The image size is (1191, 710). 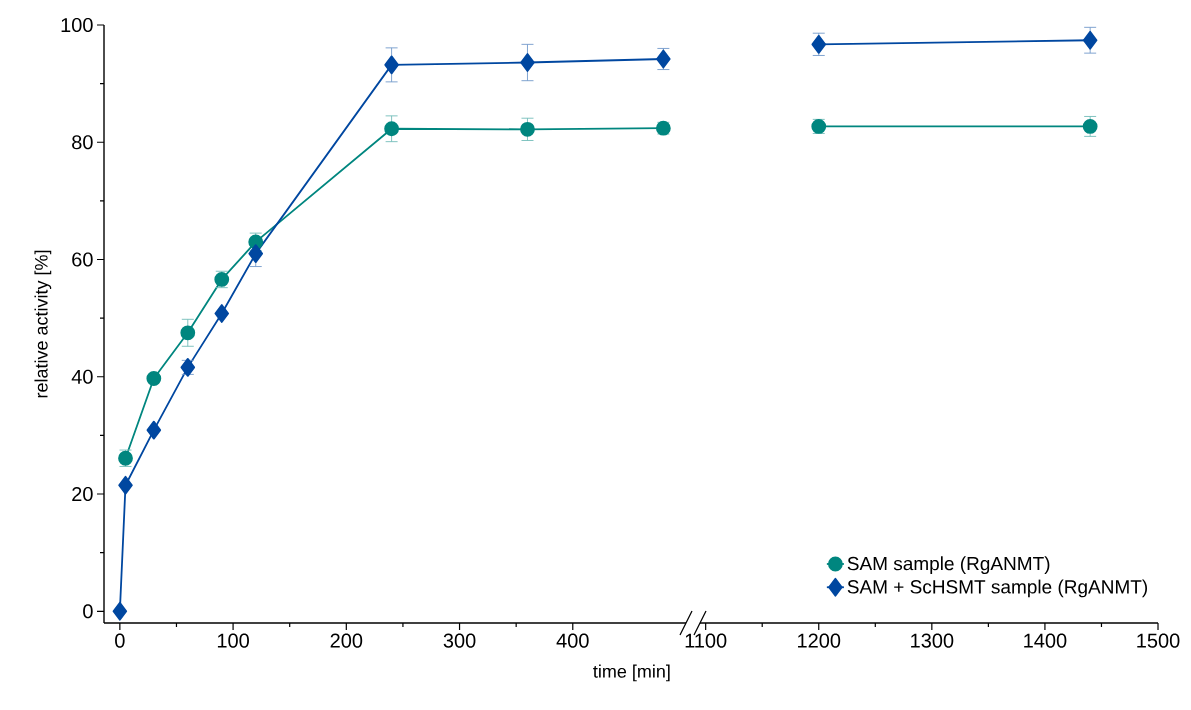 I want to click on x-tick-label: 200, so click(x=346, y=640).